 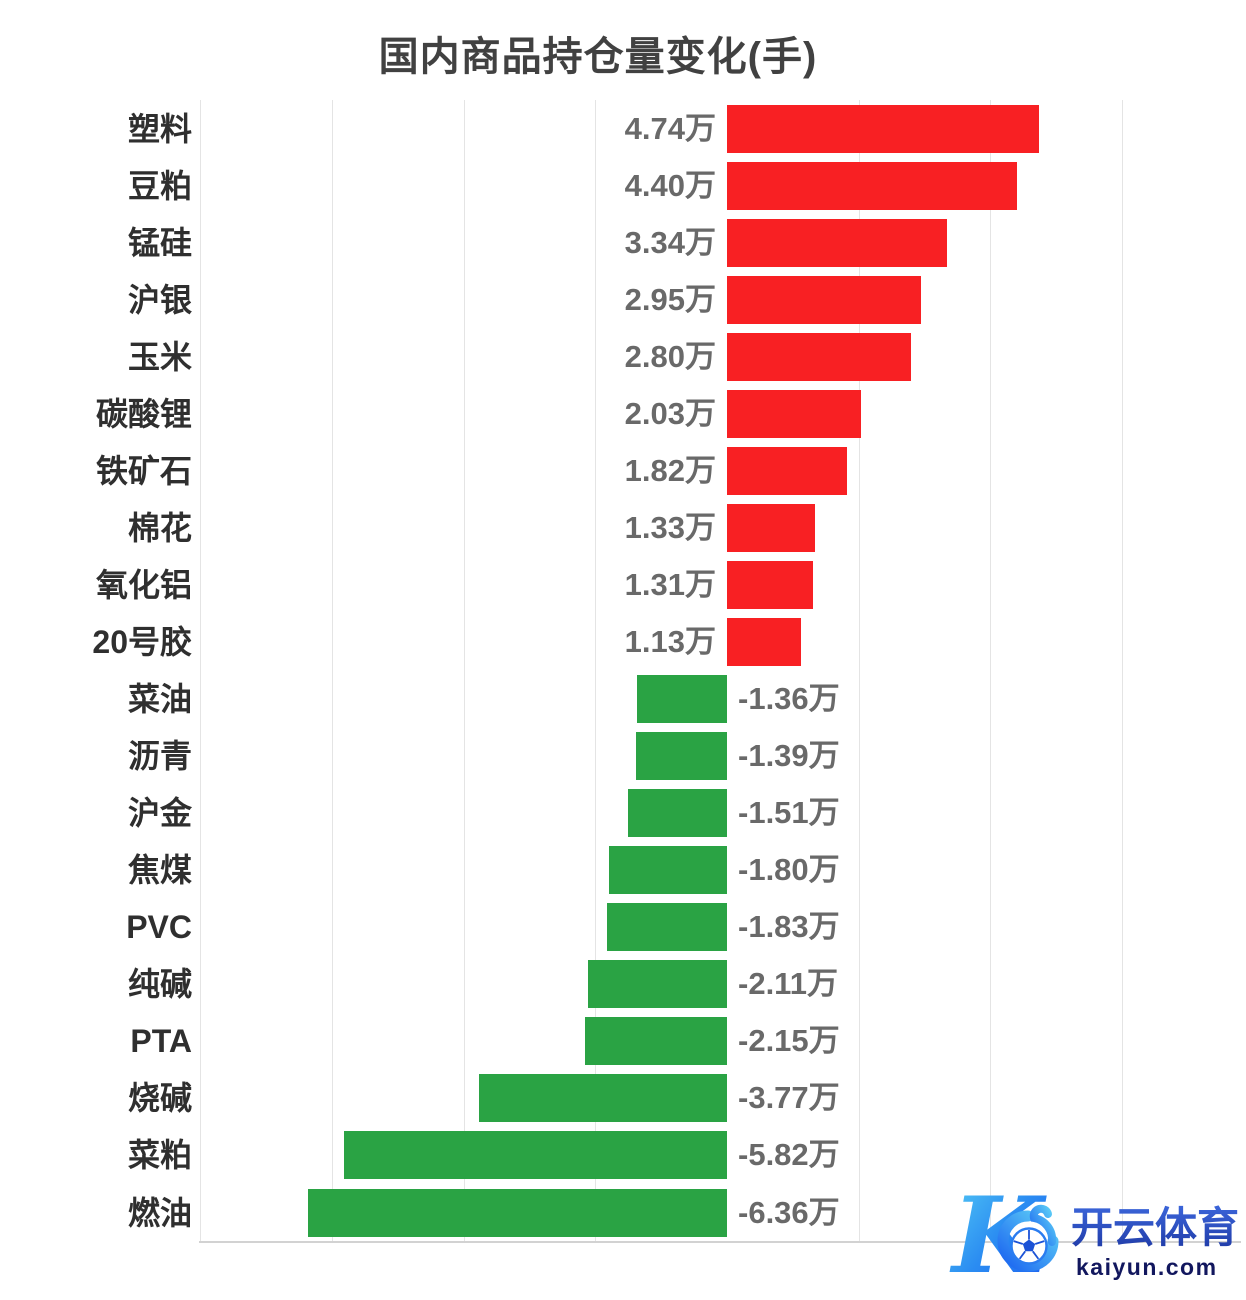 I want to click on category-label: 燃油, so click(x=159, y=1212).